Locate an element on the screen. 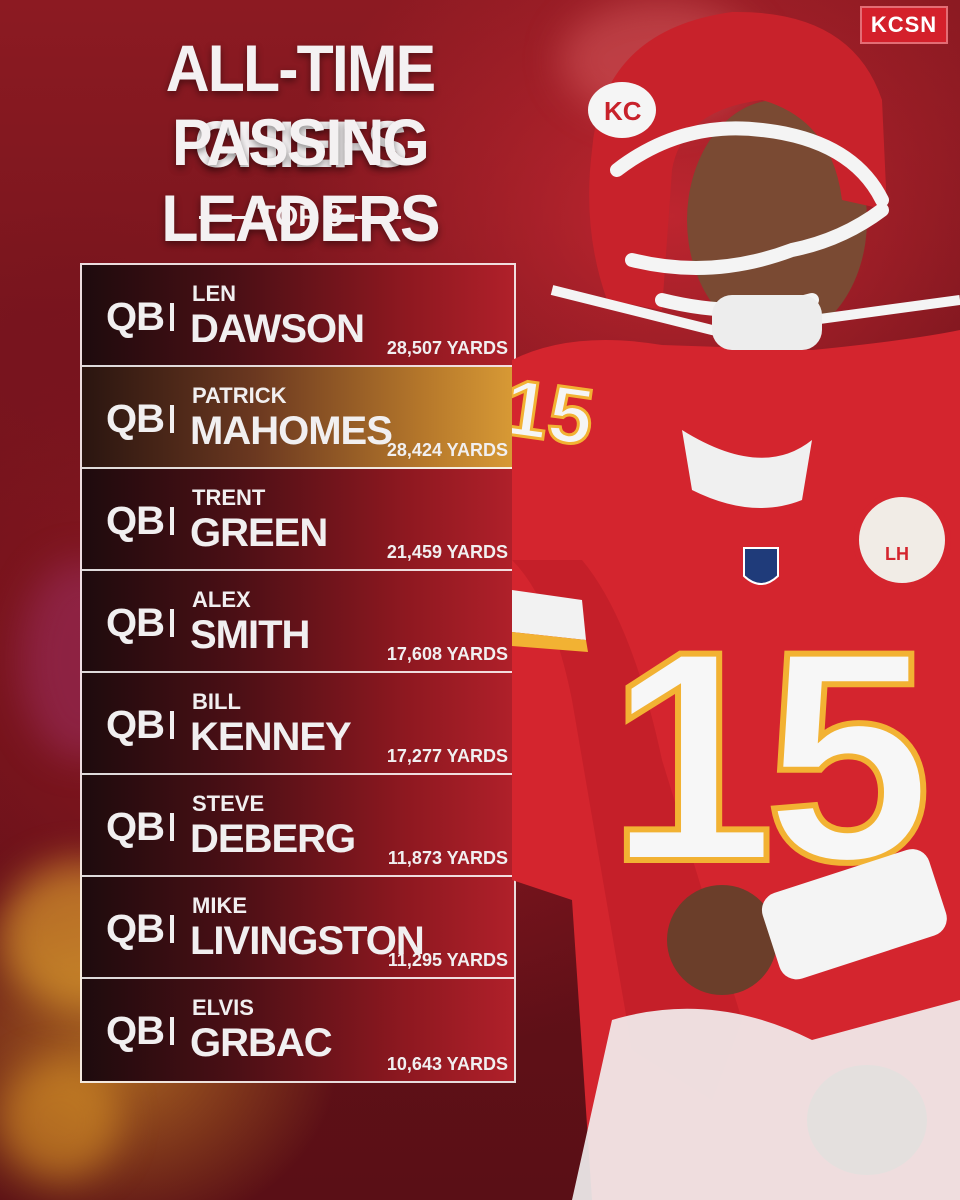 The width and height of the screenshot is (960, 1200). first-name: BILL is located at coordinates (216, 701).